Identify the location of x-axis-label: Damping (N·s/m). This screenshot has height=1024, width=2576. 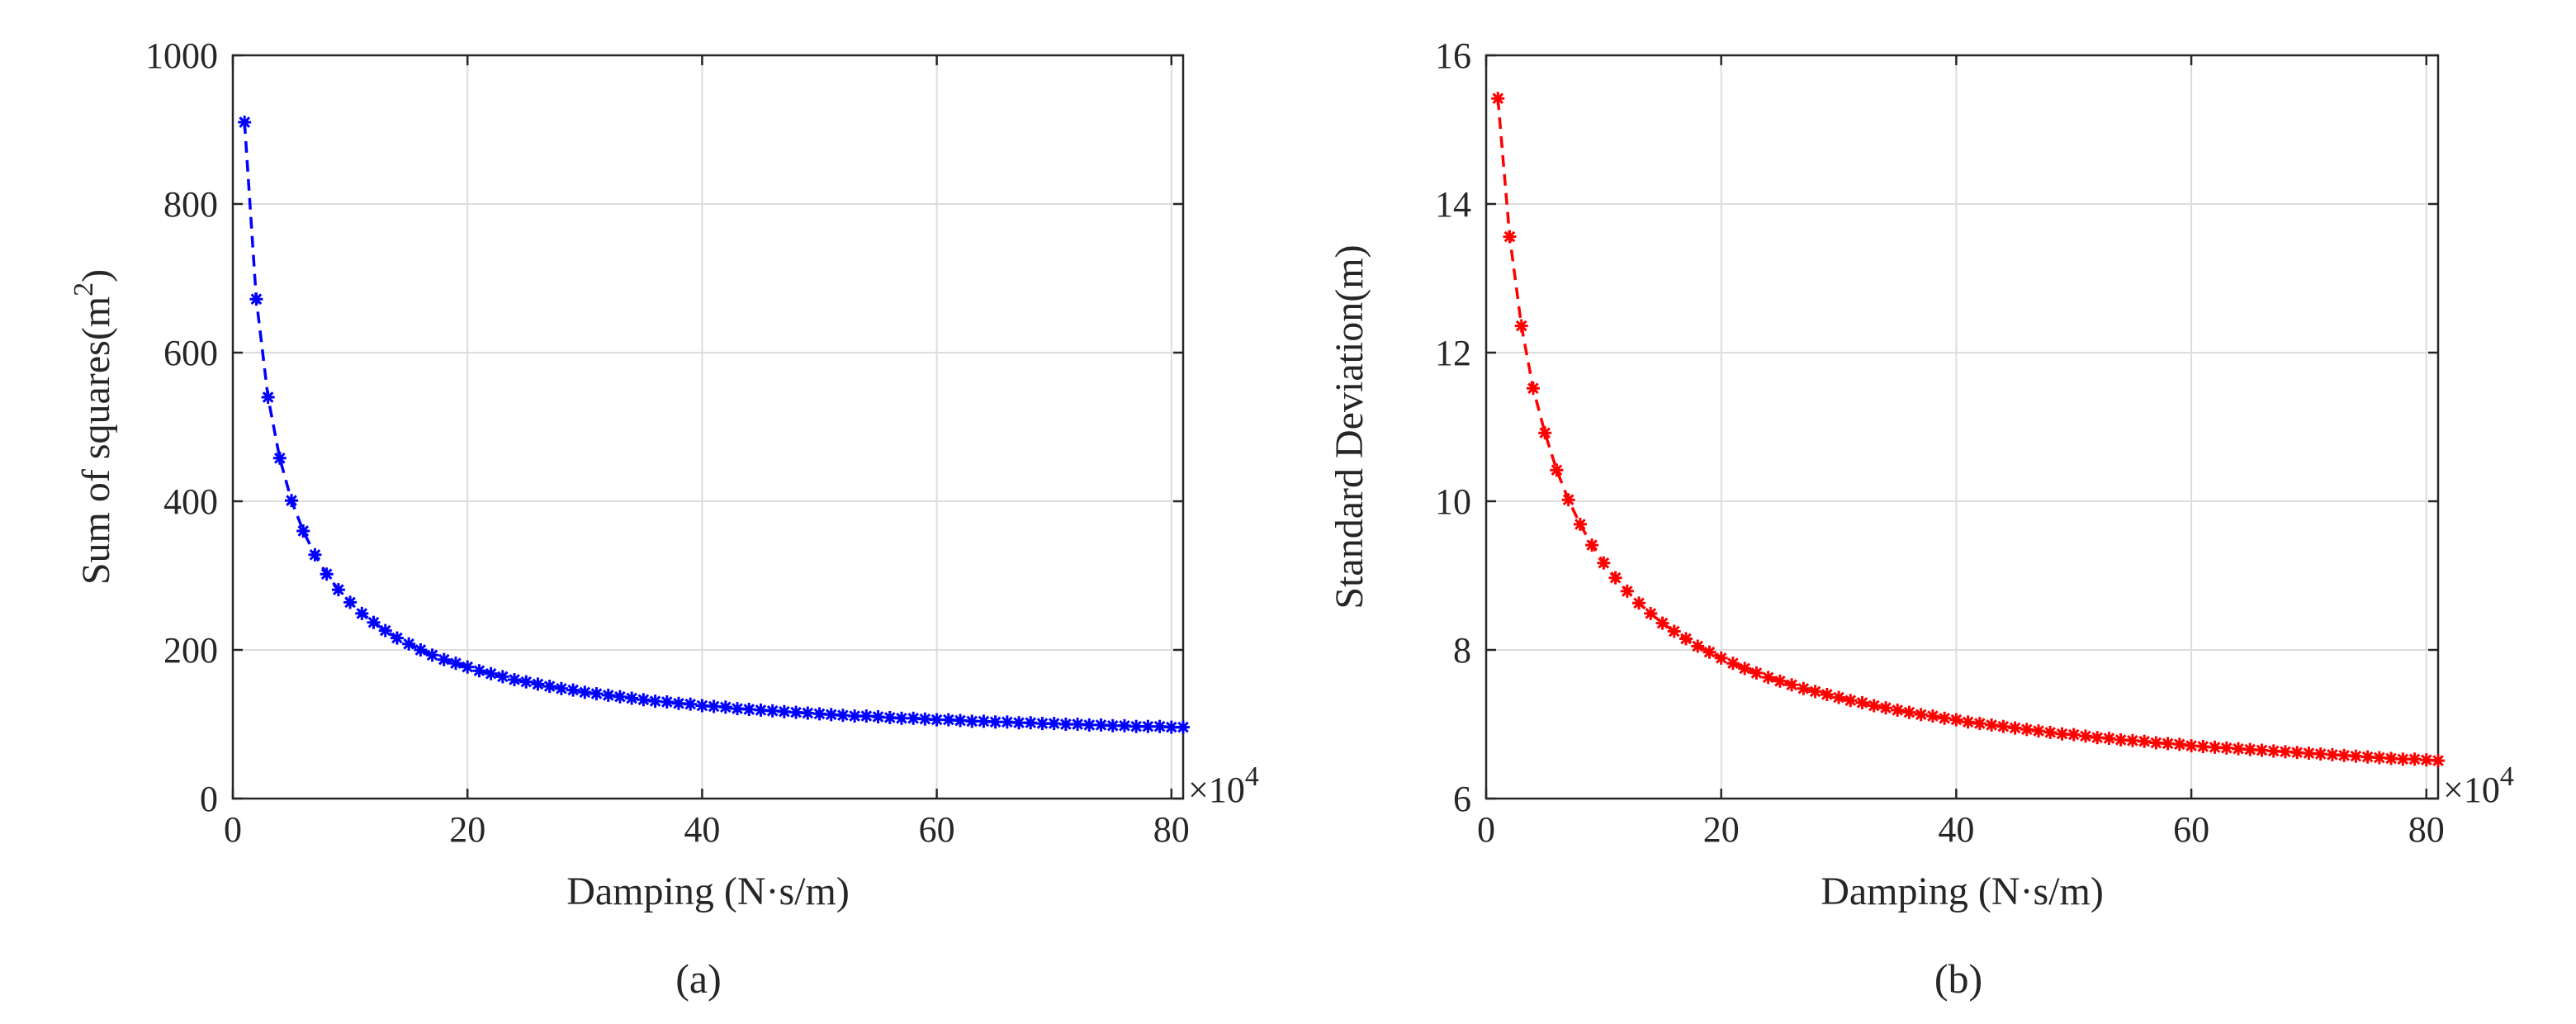
(1962, 891).